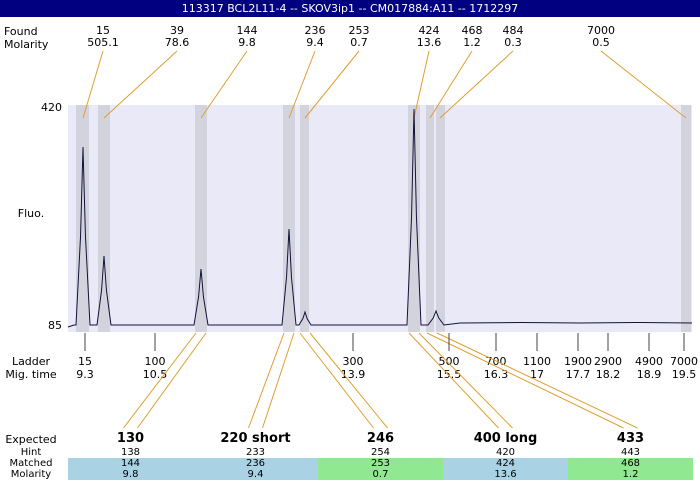  Describe the element at coordinates (429, 36) in the screenshot. I see `found-peak-label: 424 13.6` at that location.